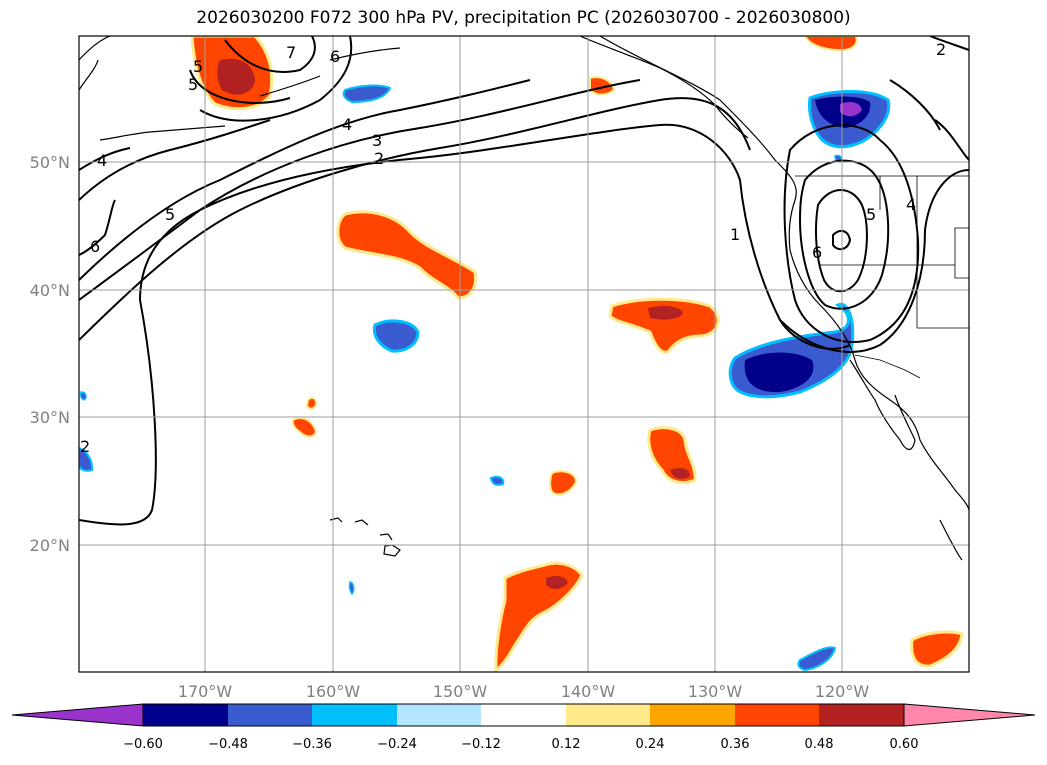 Image resolution: width=1047 pixels, height=765 pixels. I want to click on colorbar-extend-max, so click(969, 715).